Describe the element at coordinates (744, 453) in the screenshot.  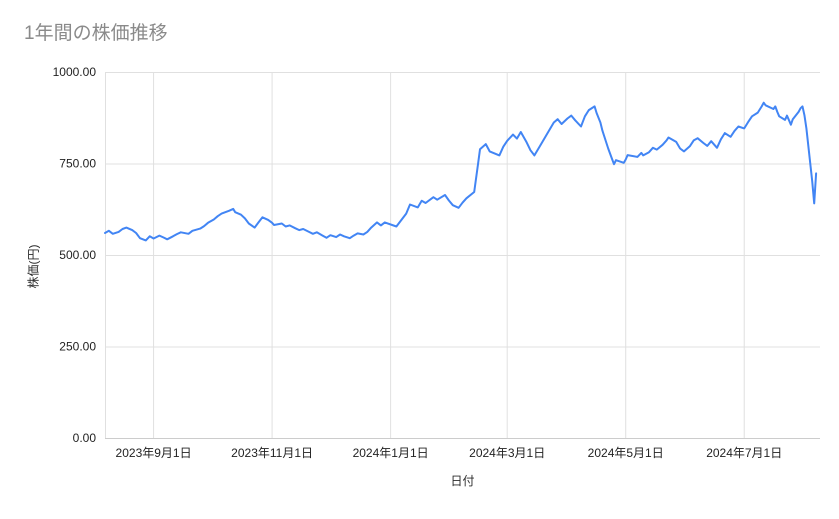
I see `x-tick-label: 2024年7月1日` at that location.